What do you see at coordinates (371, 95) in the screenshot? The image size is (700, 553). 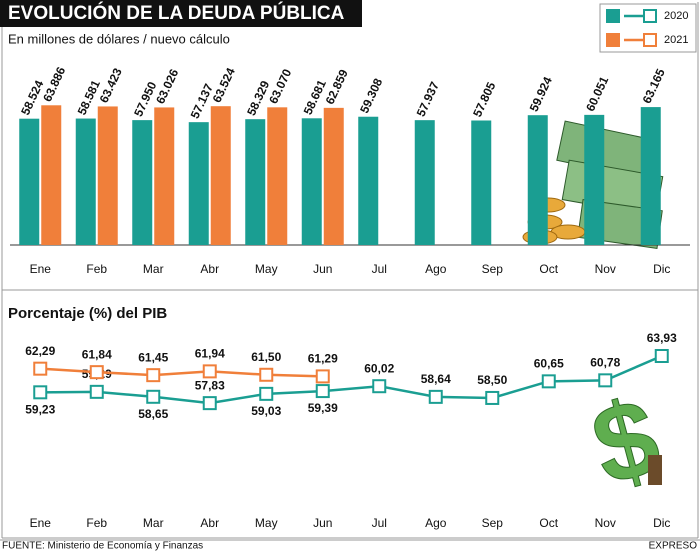 I see `value-label: 59.308` at bounding box center [371, 95].